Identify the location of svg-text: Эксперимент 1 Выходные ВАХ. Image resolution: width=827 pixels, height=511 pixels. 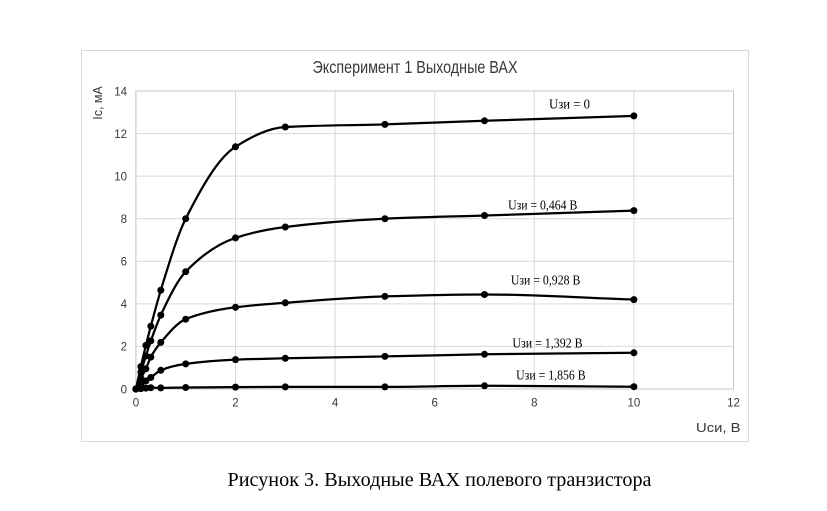
(415, 67).